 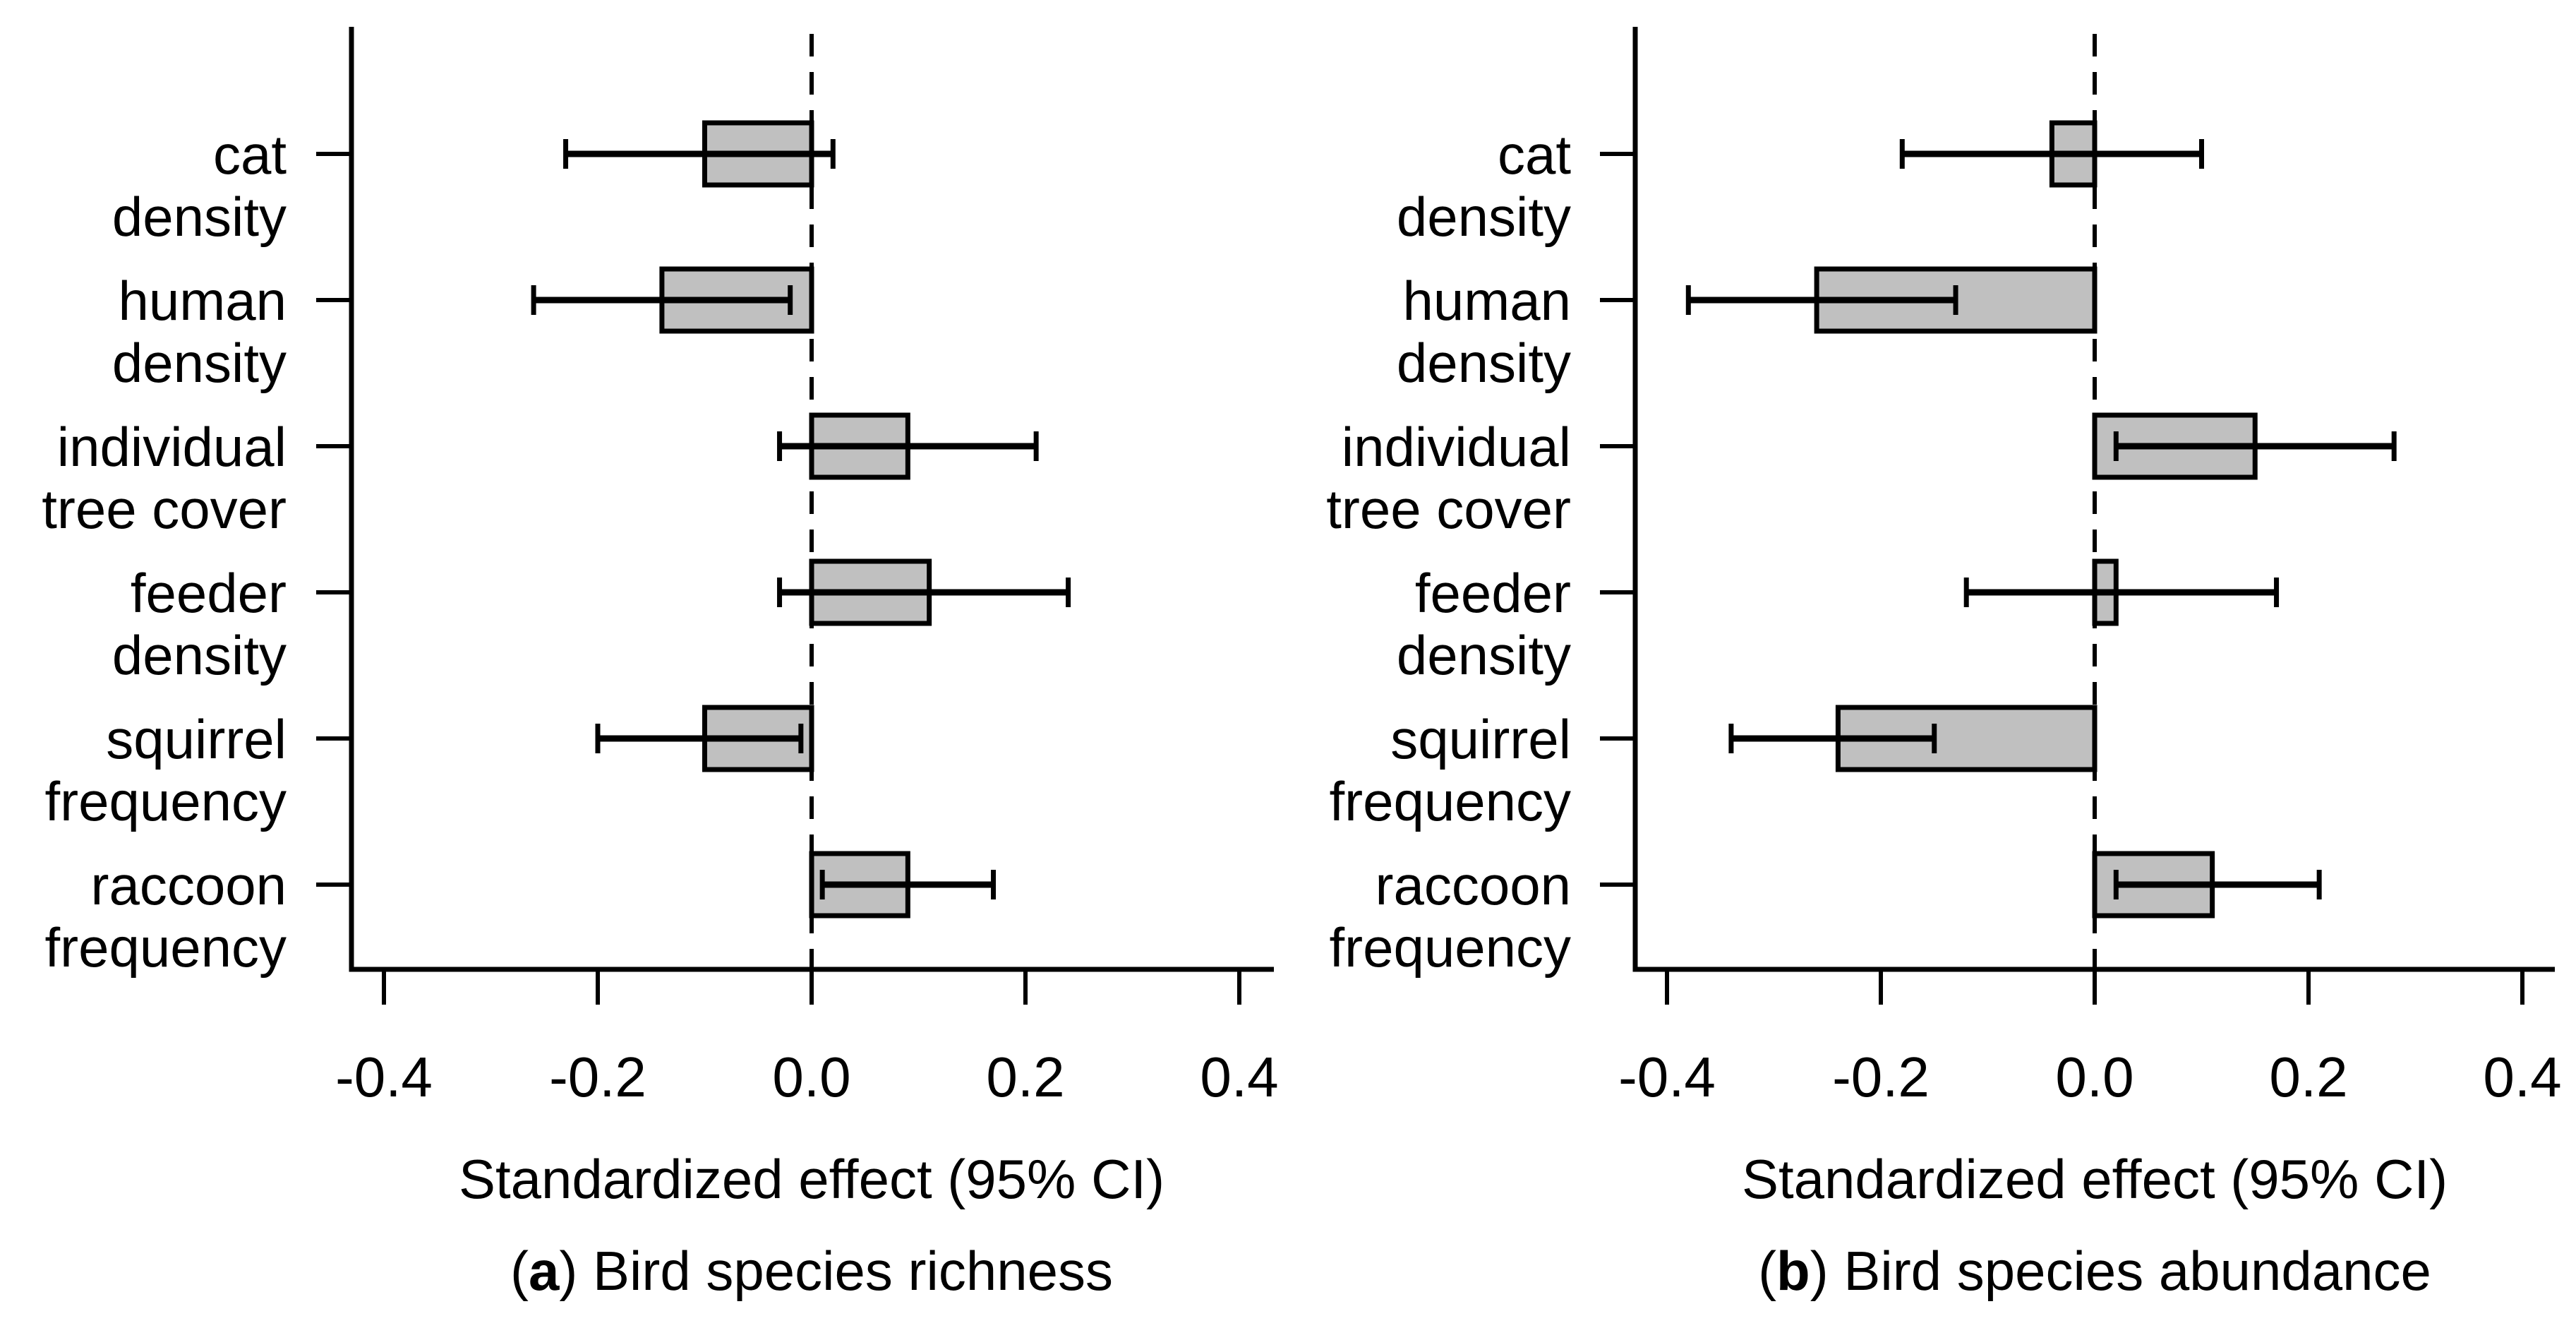 What do you see at coordinates (199, 186) in the screenshot?
I see `y-axis-label-a-cat: cat density` at bounding box center [199, 186].